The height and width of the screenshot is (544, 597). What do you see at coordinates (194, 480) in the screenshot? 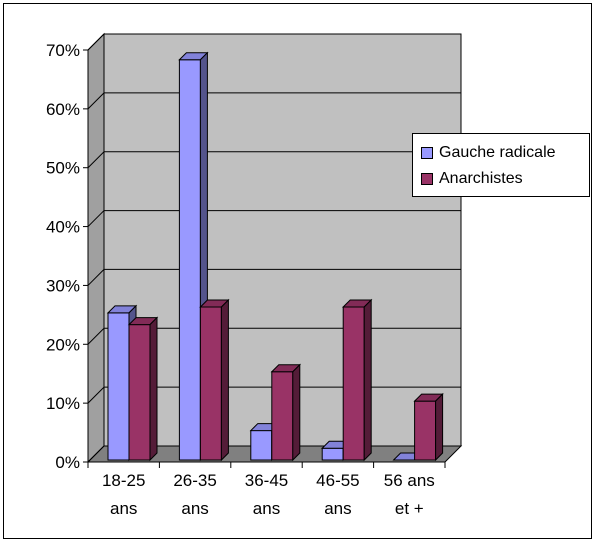
I see `x-tick-label: 26-35` at bounding box center [194, 480].